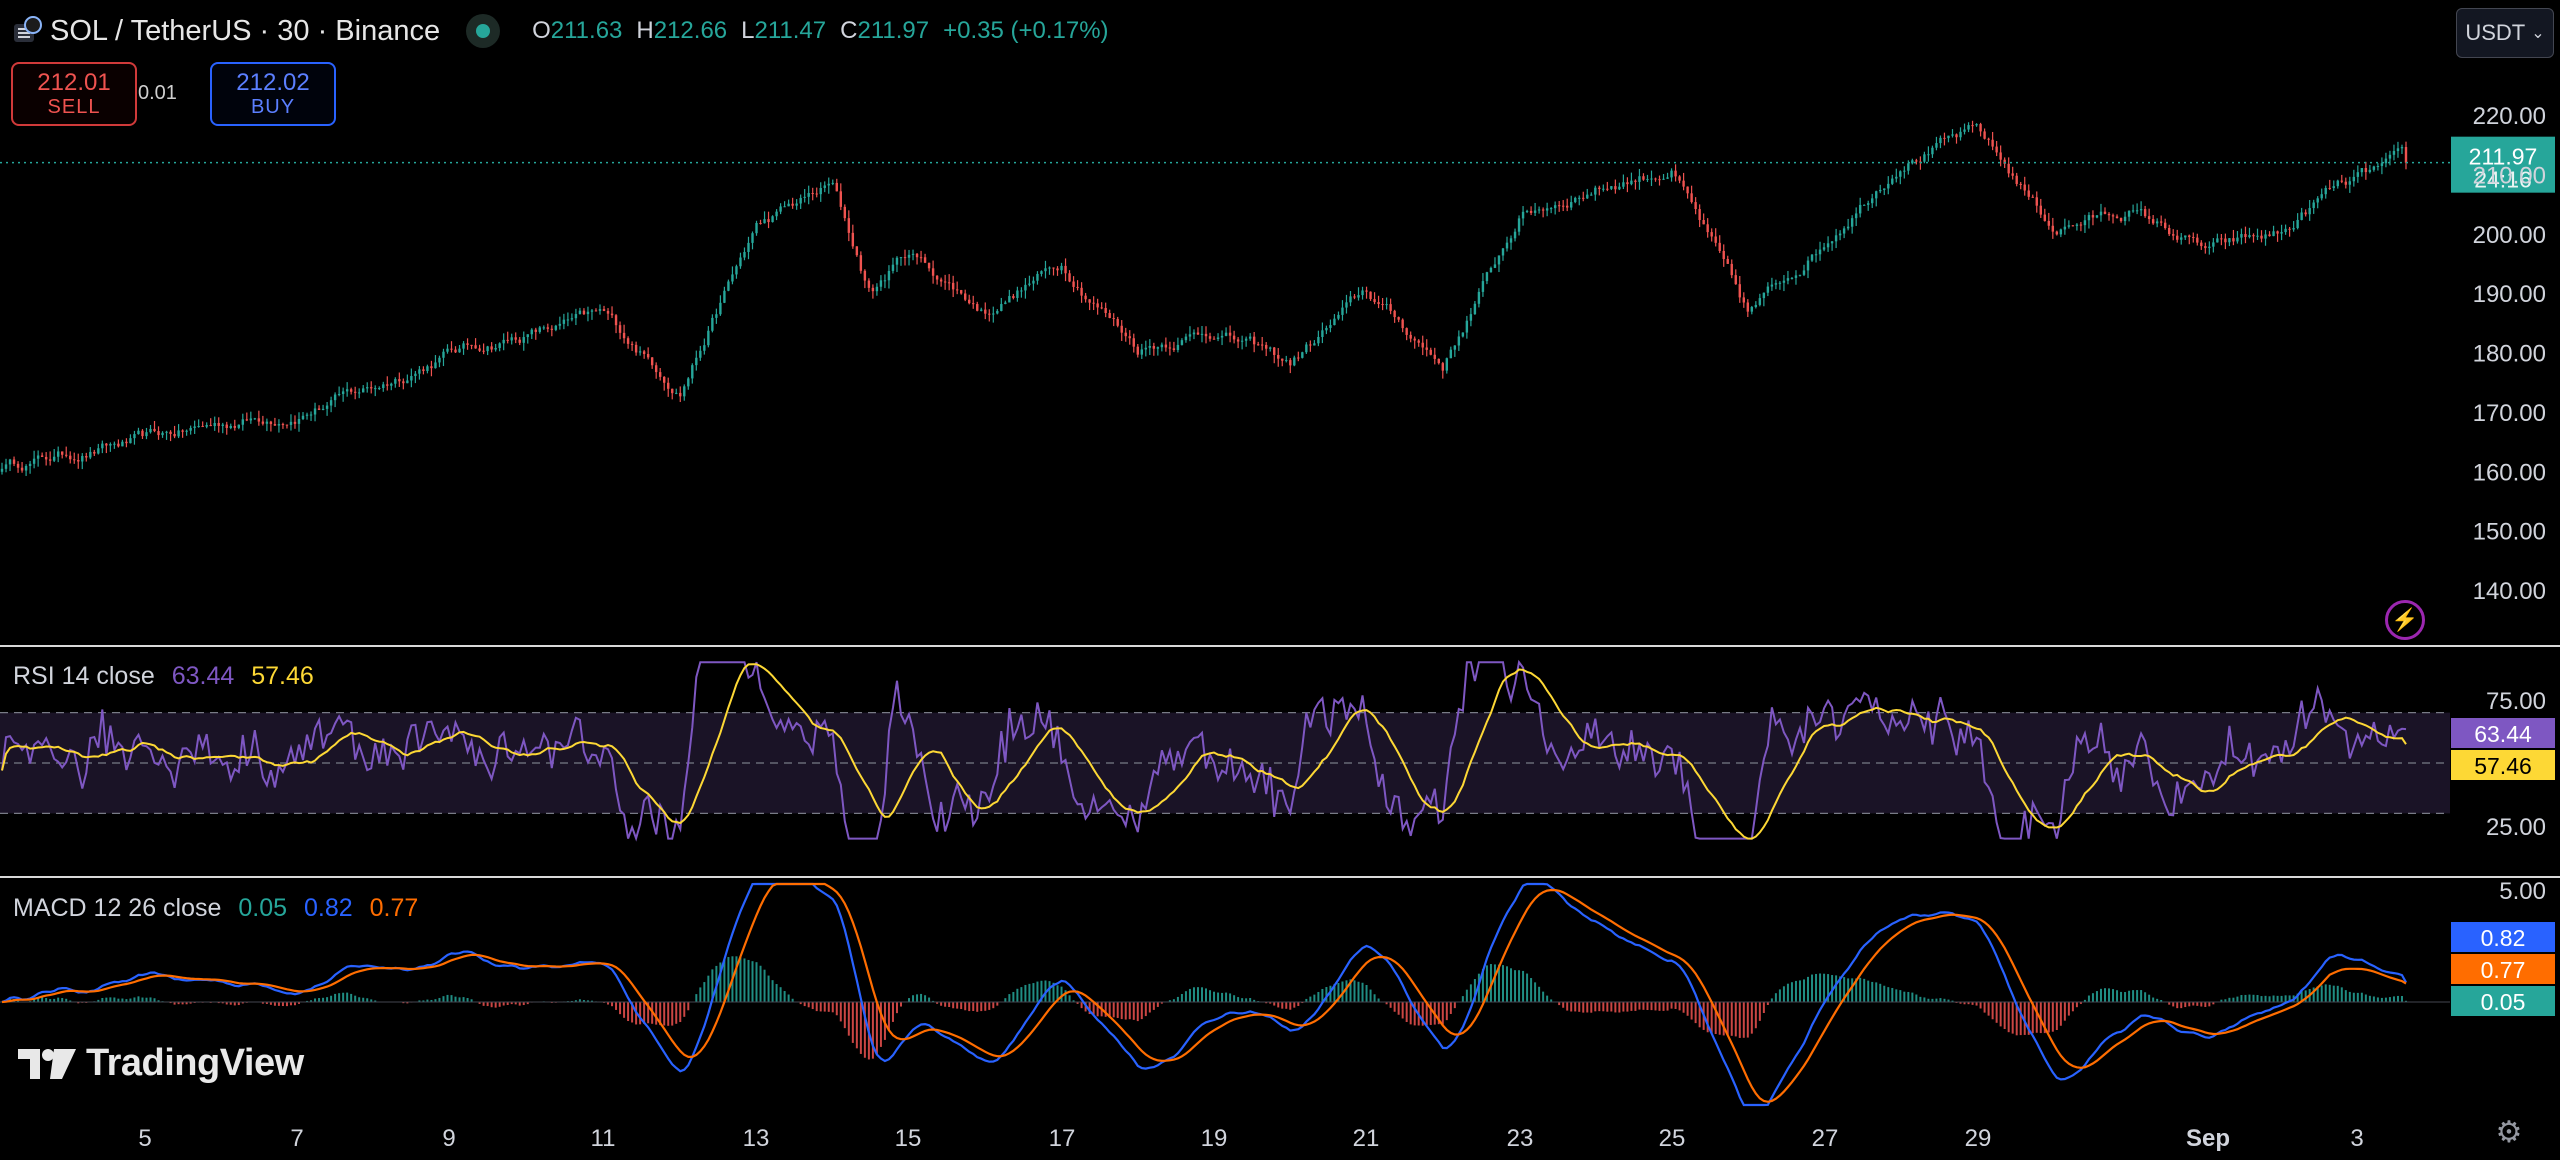  I want to click on x-tick-label: 21, so click(1366, 1138).